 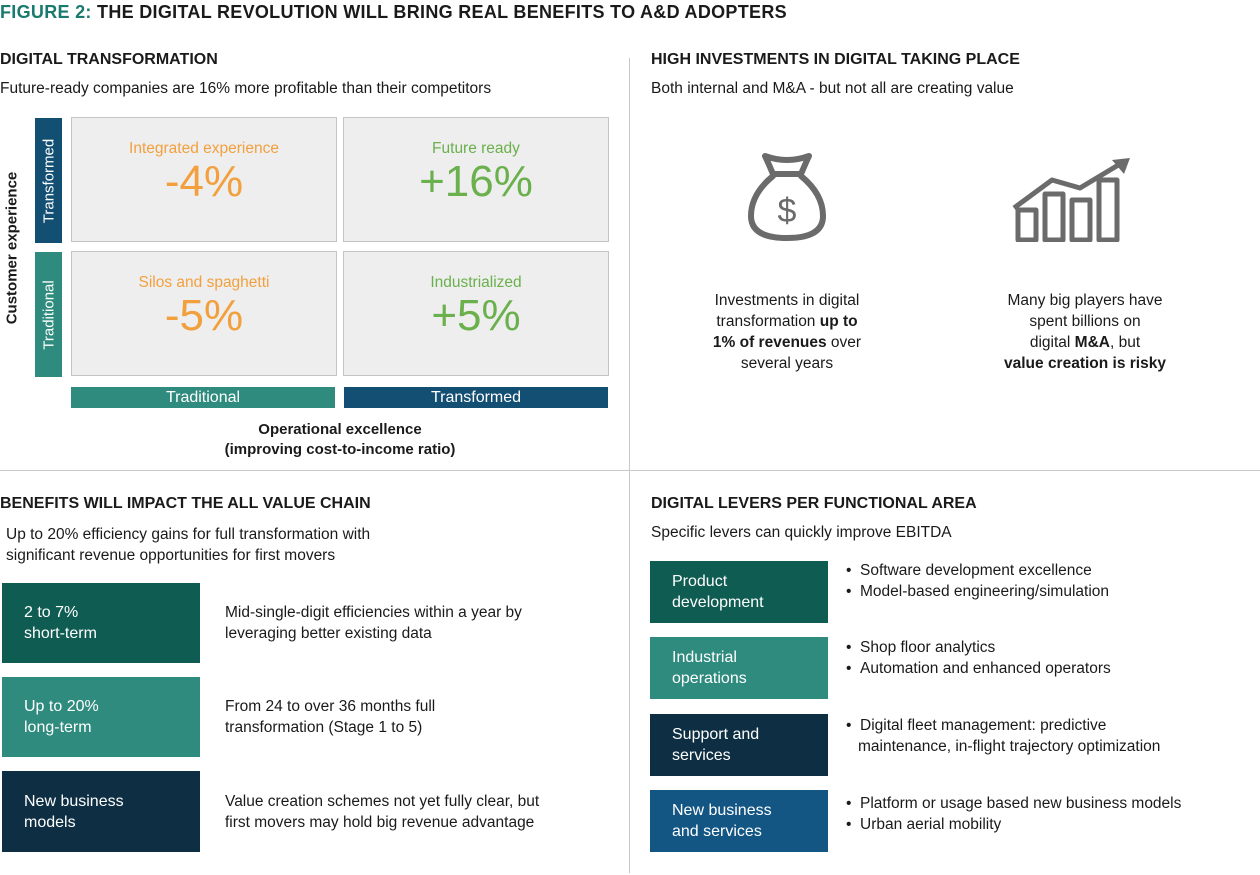 What do you see at coordinates (203, 397) in the screenshot?
I see `x-level-traditional: Traditional` at bounding box center [203, 397].